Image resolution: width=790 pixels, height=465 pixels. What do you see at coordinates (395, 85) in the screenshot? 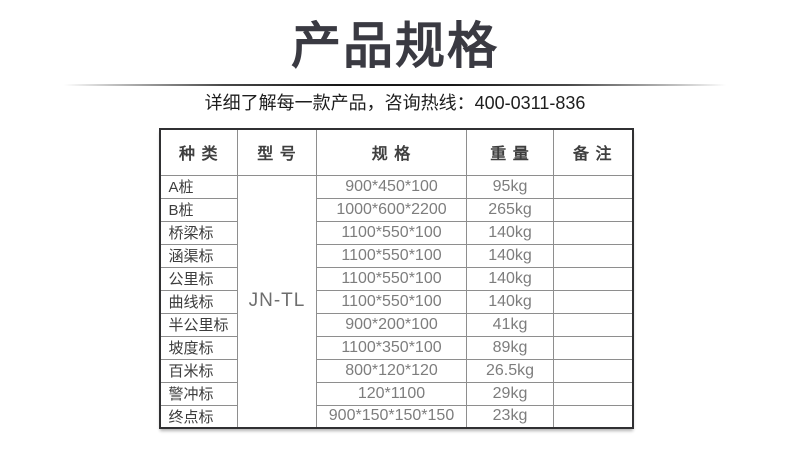
I see `title-divider` at bounding box center [395, 85].